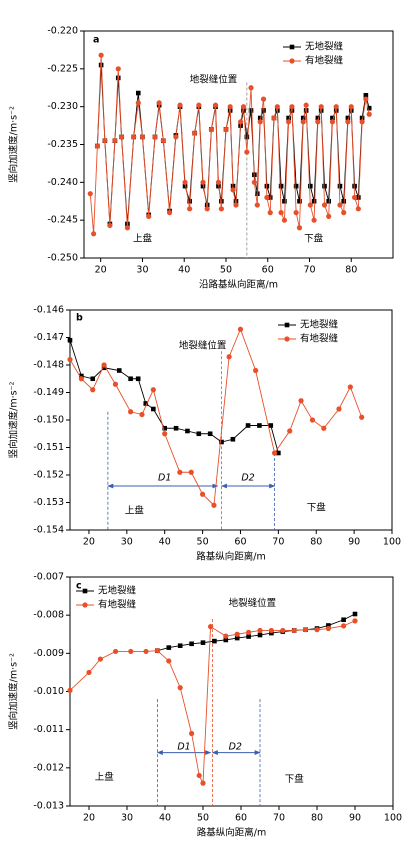 The width and height of the screenshot is (415, 851). What do you see at coordinates (165, 818) in the screenshot?
I see `x-tick-label: 40` at bounding box center [165, 818].